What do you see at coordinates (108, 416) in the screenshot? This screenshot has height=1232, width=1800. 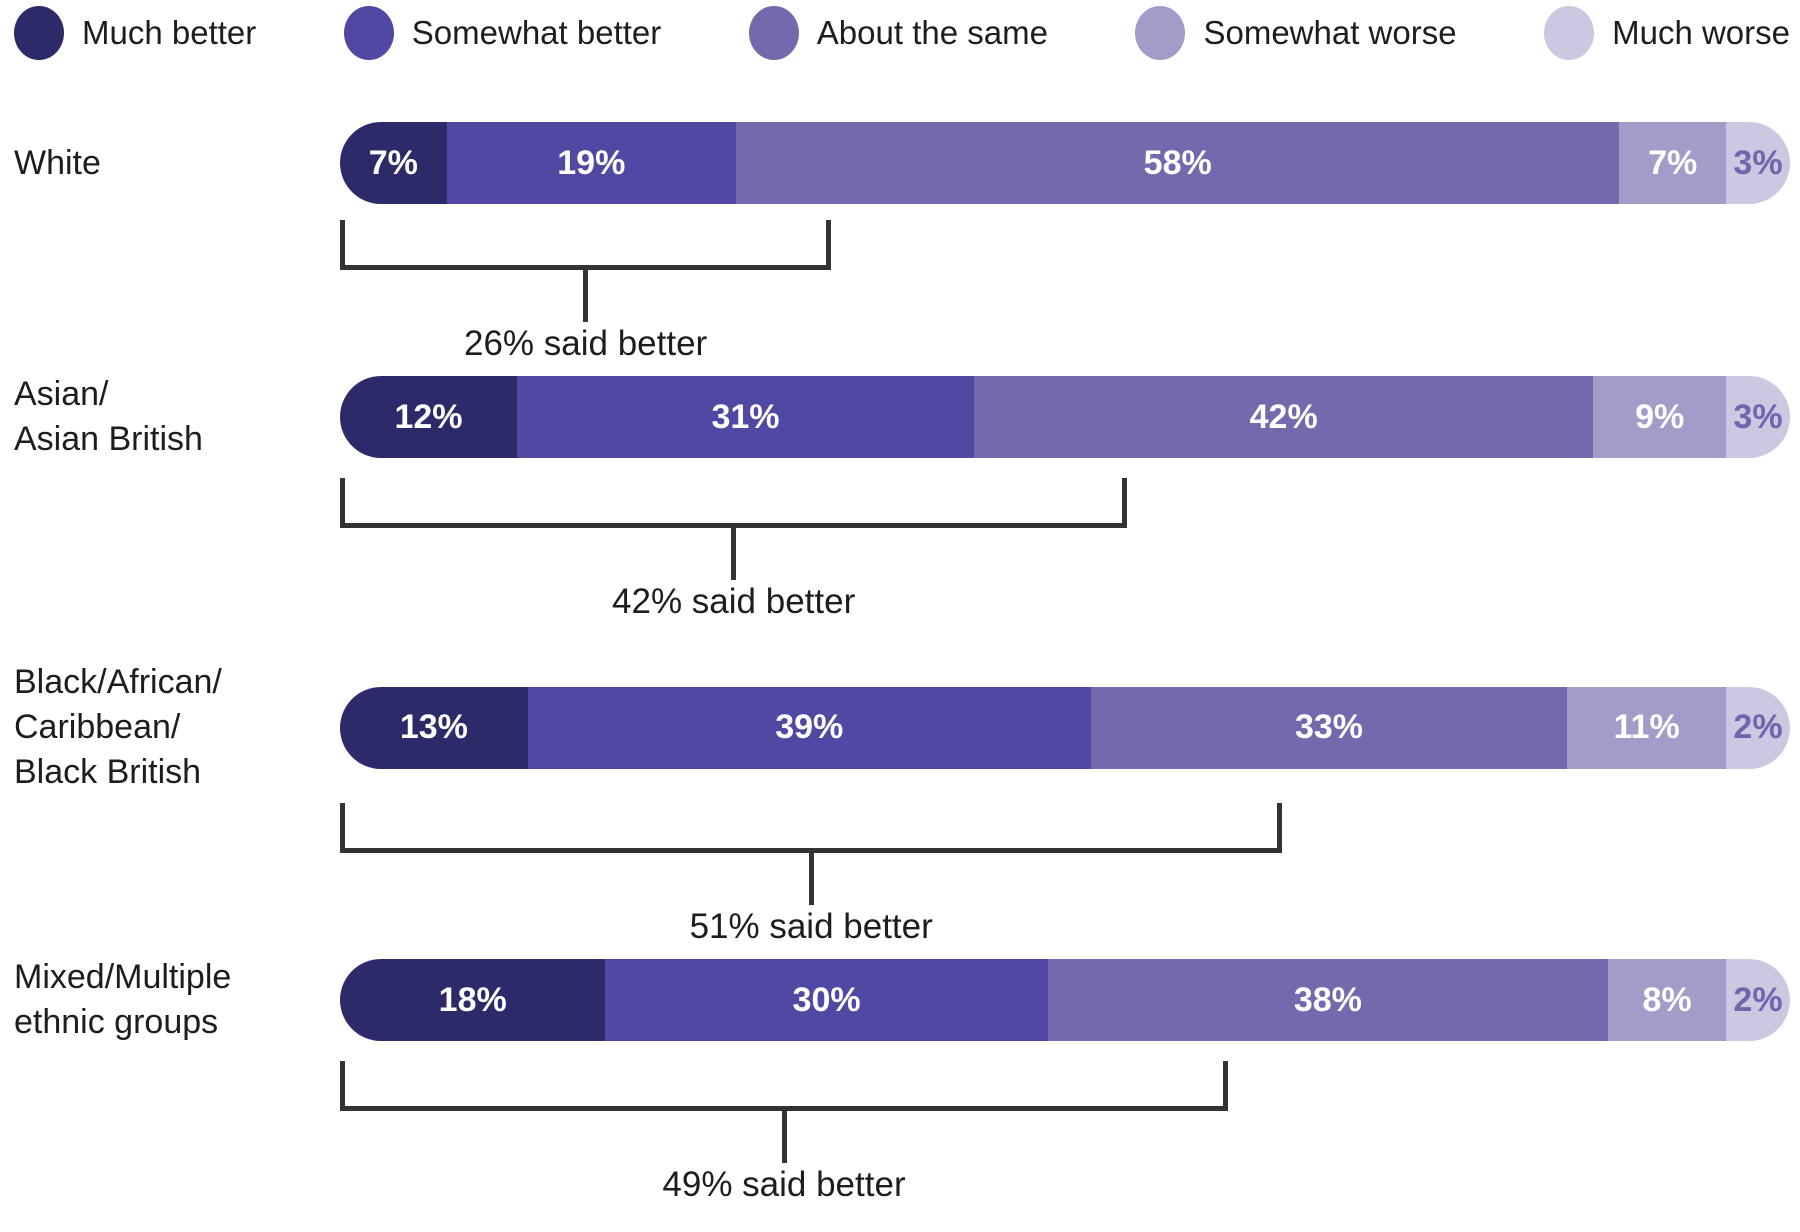 I see `row-label-asian: Asian/ Asian British` at bounding box center [108, 416].